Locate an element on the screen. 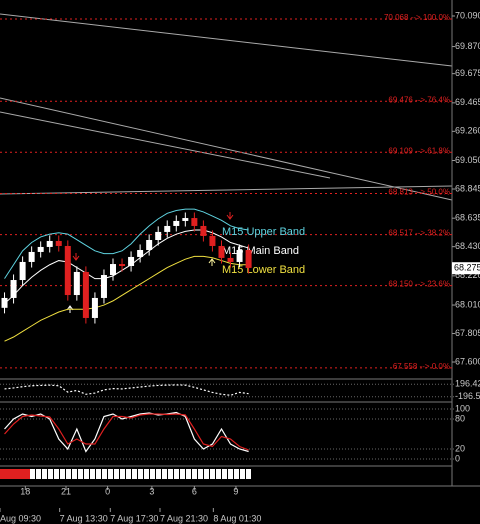 The width and height of the screenshot is (480, 524). y-tick-label: 68.635 is located at coordinates (467, 218).